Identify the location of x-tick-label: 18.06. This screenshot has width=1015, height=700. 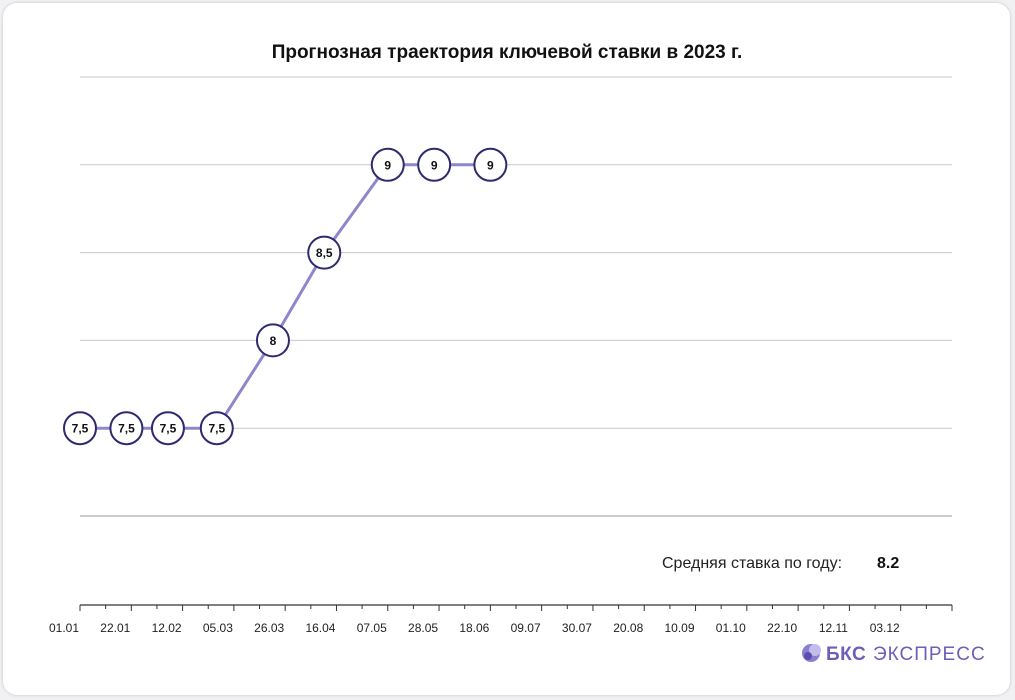
(474, 628).